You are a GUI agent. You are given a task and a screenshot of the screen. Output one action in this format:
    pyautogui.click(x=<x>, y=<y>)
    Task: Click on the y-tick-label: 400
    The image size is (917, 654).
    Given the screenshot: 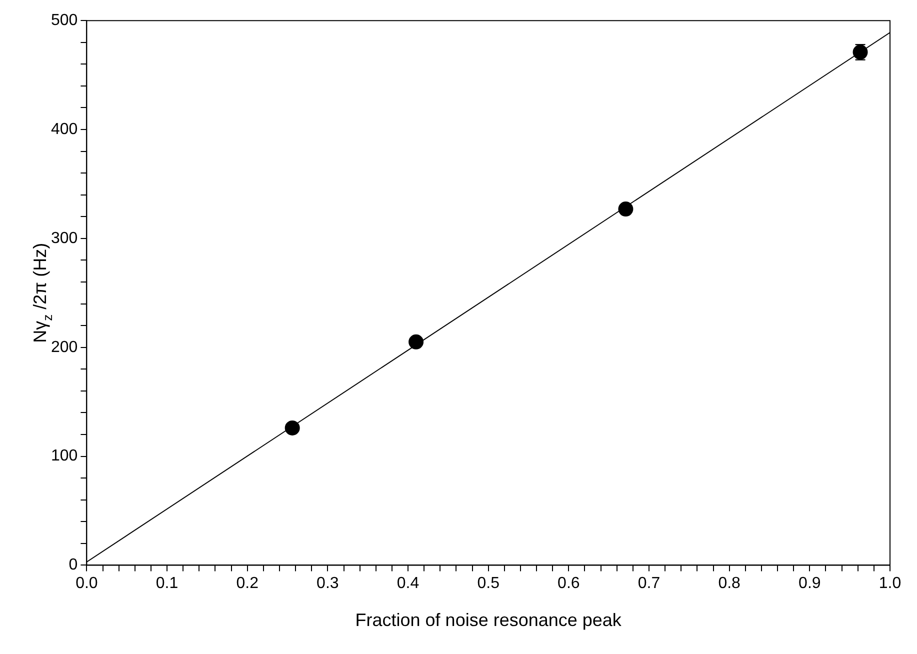 What is the action you would take?
    pyautogui.click(x=64, y=129)
    